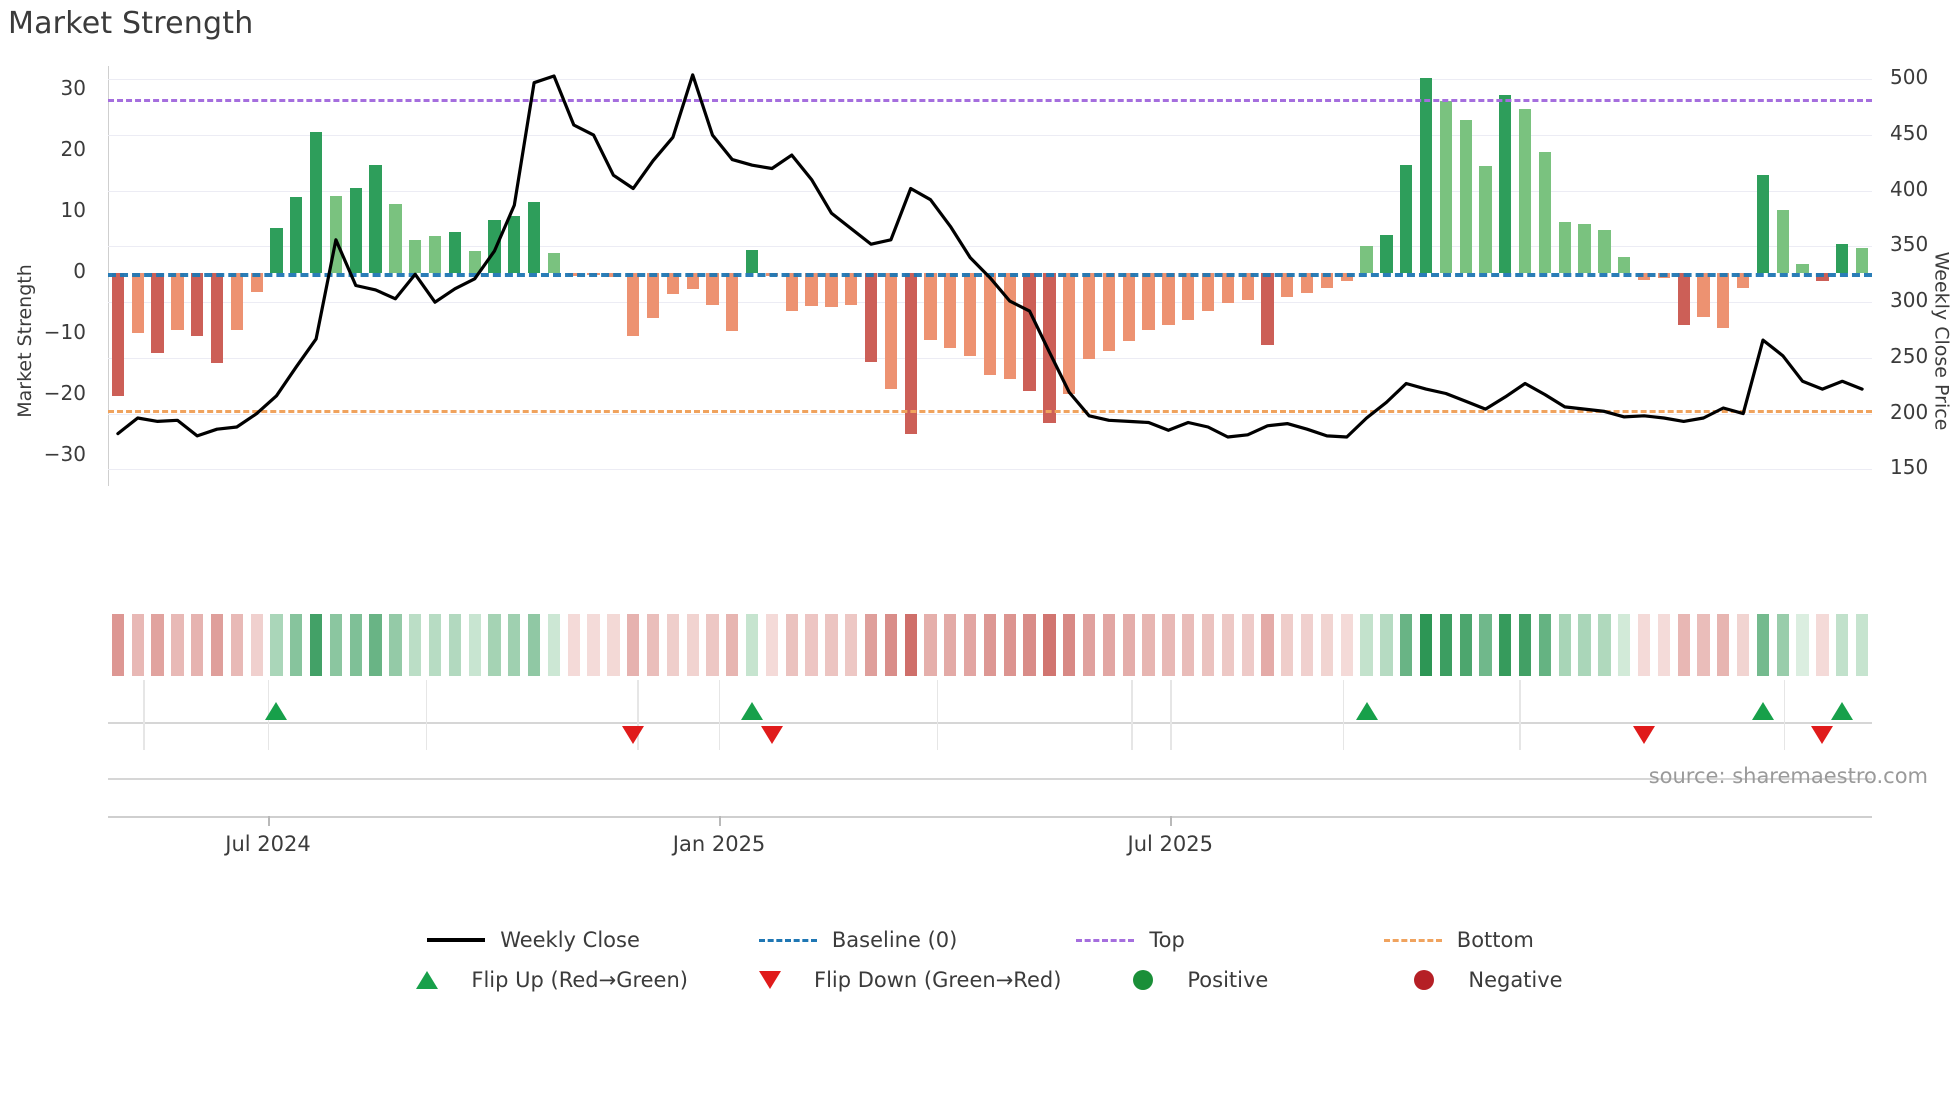  What do you see at coordinates (542, 980) in the screenshot?
I see `legend-item: Flip Up (Red→Green)` at bounding box center [542, 980].